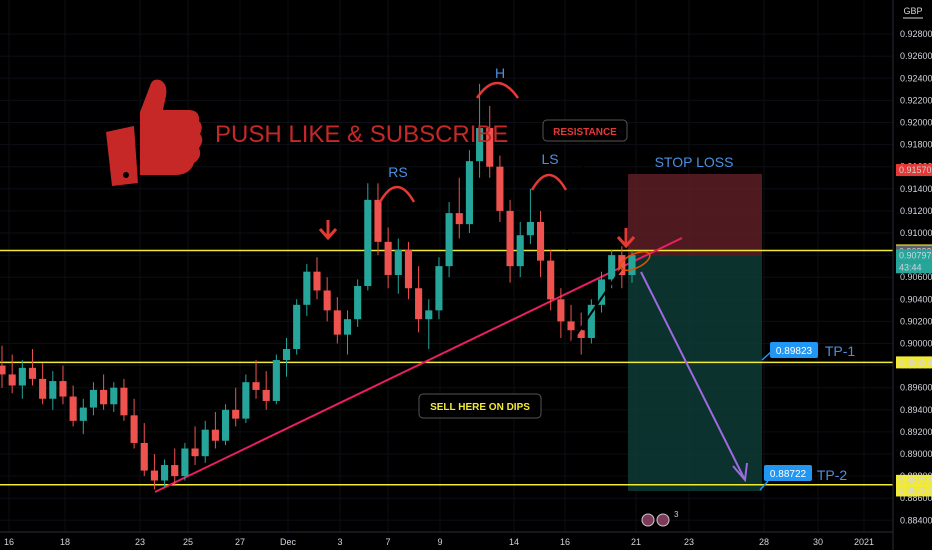 This screenshot has width=932, height=550. Describe the element at coordinates (916, 388) in the screenshot. I see `y-tick-label: 0.89600` at that location.